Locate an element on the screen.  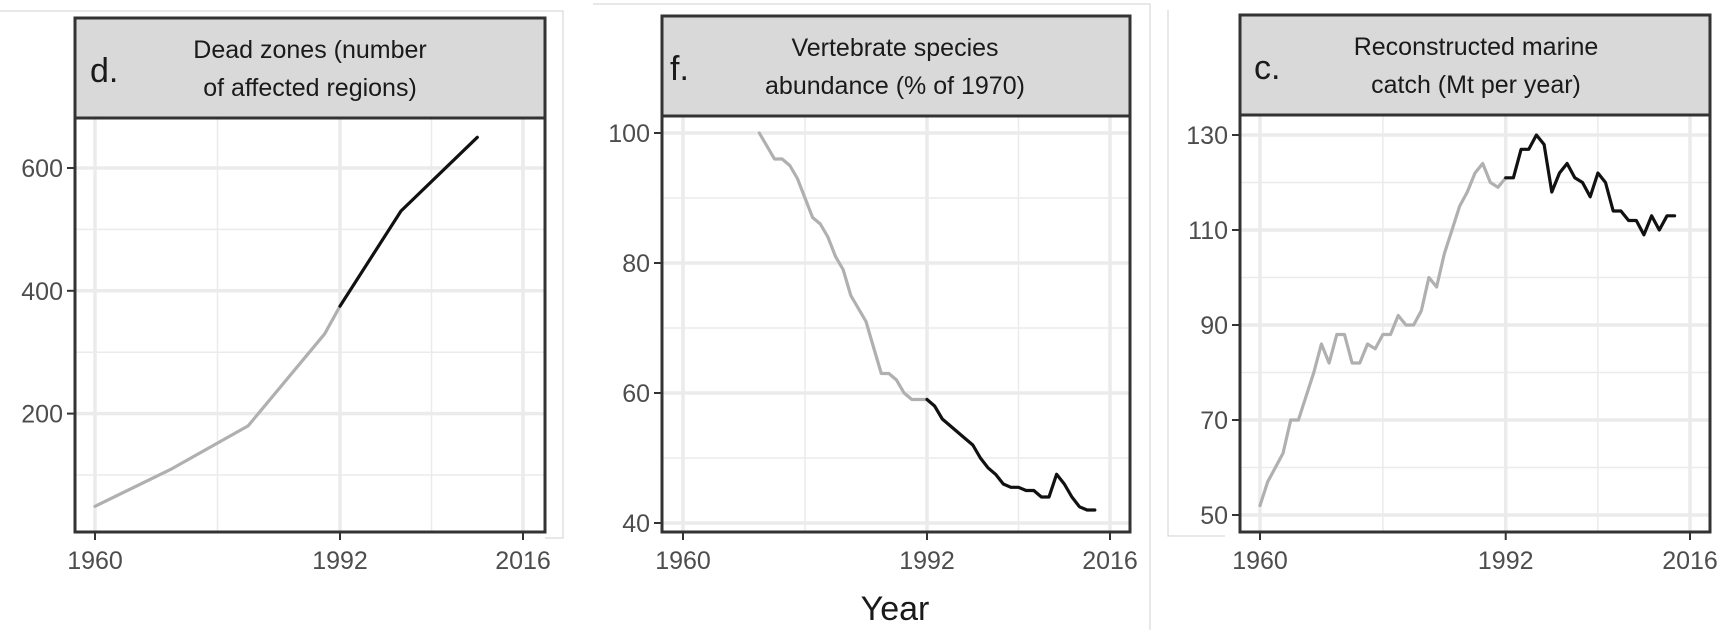
y-tick-label: 400 is located at coordinates (42, 292).